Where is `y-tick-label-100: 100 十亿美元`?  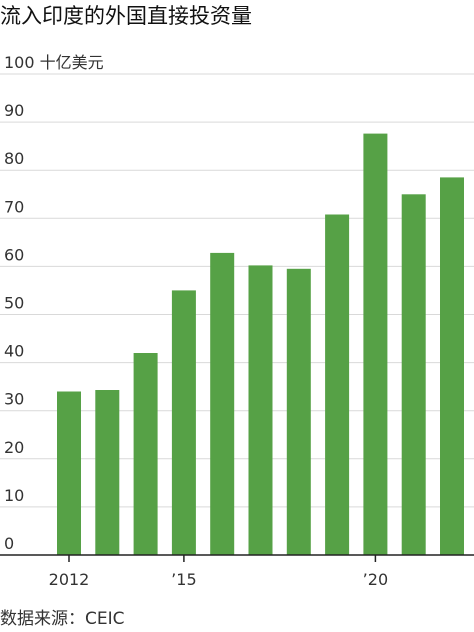 y-tick-label-100: 100 十亿美元 is located at coordinates (54, 62).